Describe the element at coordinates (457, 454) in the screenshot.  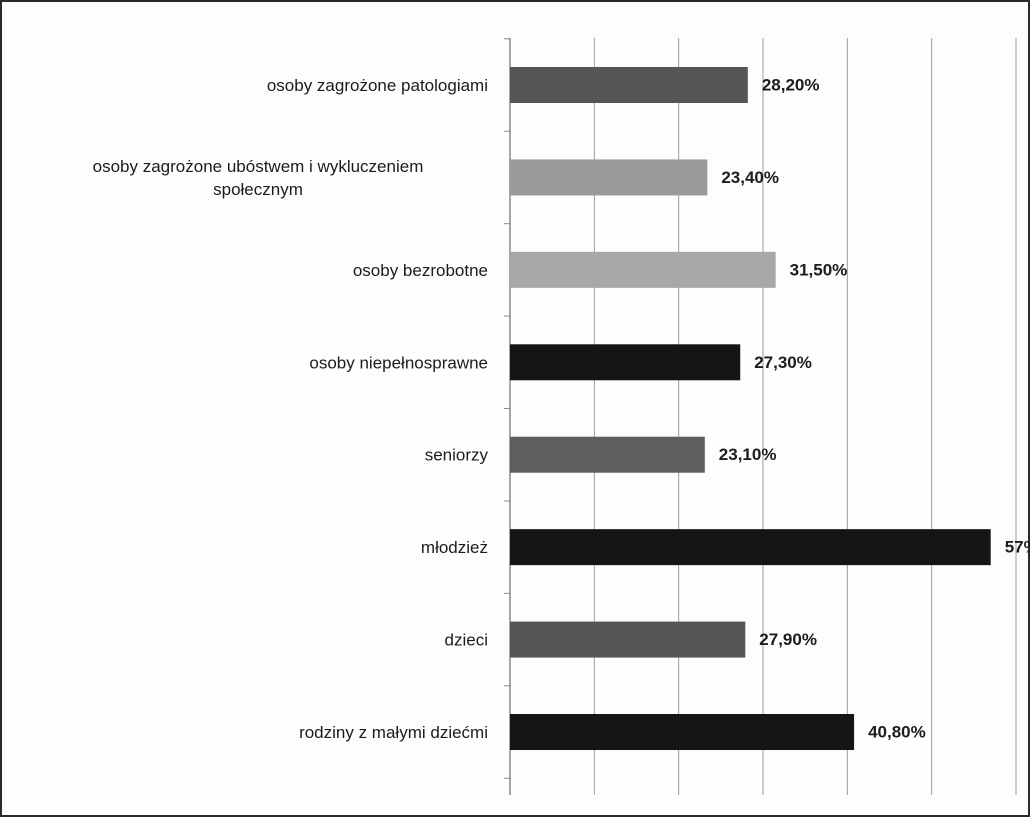
I see `category-label: seniorzy` at that location.